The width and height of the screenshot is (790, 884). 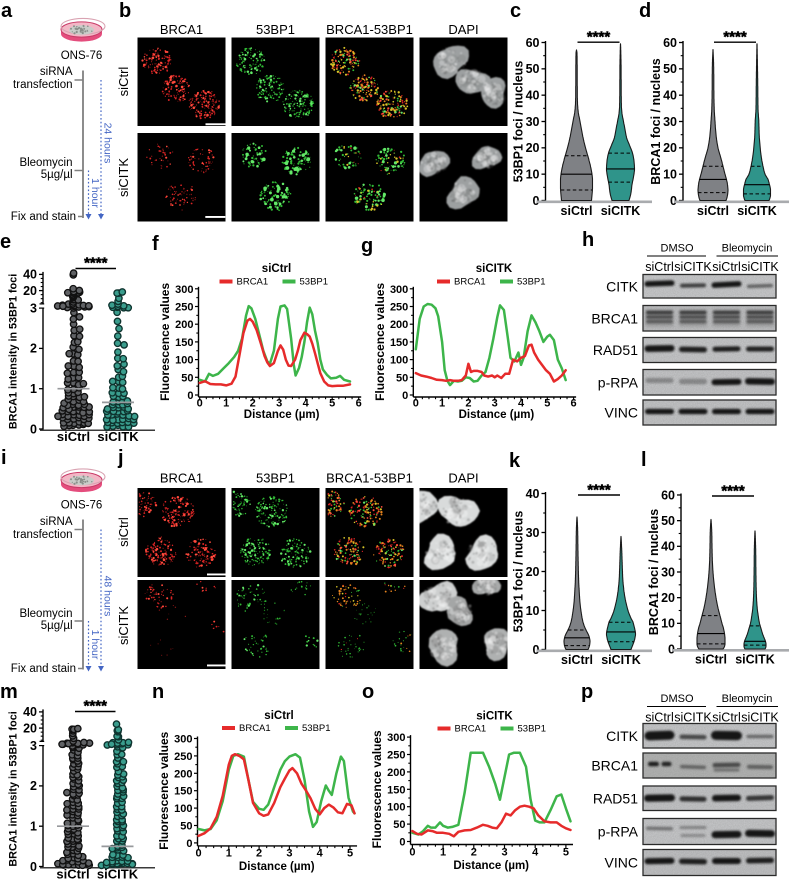 What do you see at coordinates (125, 11) in the screenshot?
I see `svg-text: b` at bounding box center [125, 11].